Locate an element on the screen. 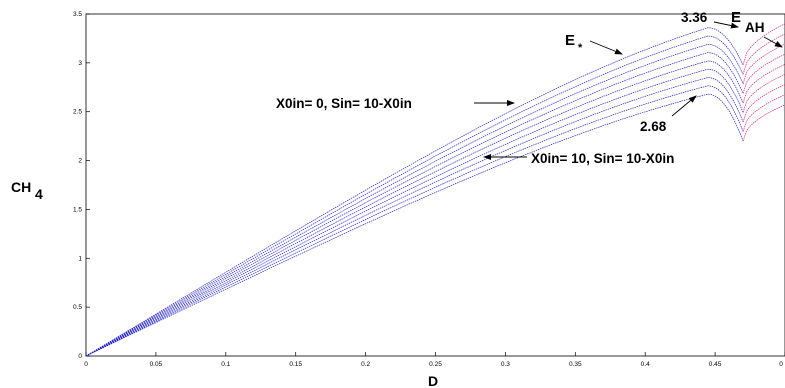  x-tick-label: 0.05 is located at coordinates (156, 364).